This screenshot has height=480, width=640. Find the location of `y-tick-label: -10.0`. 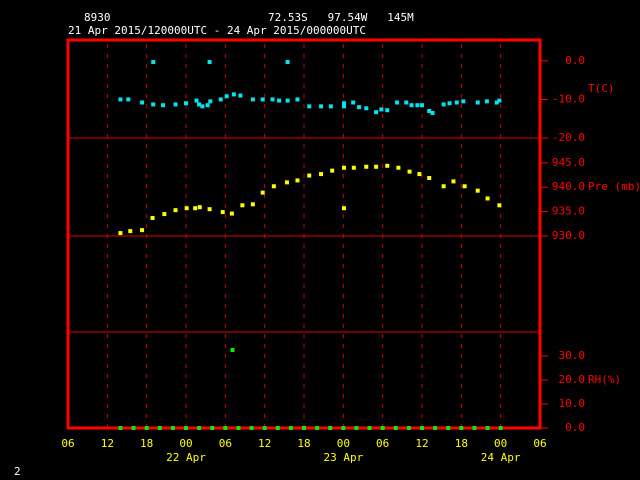

y-tick-label: -10.0 is located at coordinates (568, 98).